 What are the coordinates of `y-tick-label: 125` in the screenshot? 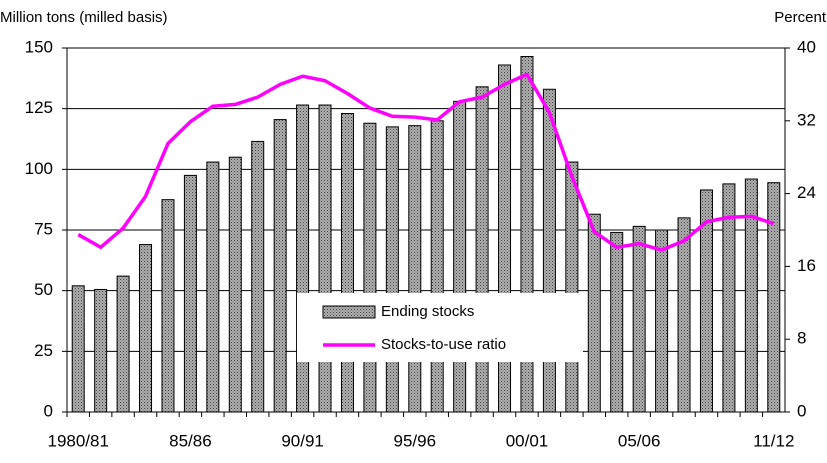 It's located at (39, 107).